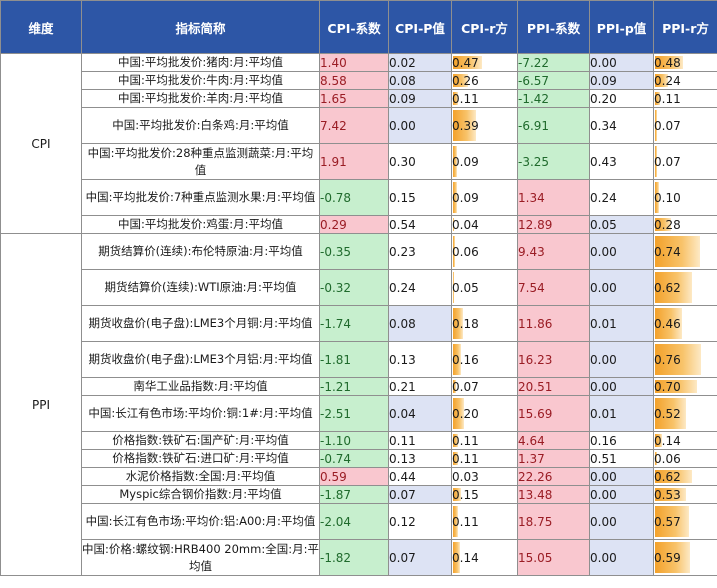 The image size is (717, 588). Describe the element at coordinates (333, 161) in the screenshot. I see `cell-value: 1.91` at that location.